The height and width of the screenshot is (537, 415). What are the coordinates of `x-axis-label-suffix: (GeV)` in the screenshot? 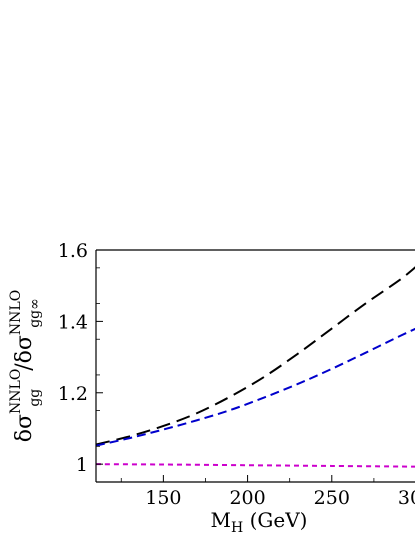 It's located at (275, 520).